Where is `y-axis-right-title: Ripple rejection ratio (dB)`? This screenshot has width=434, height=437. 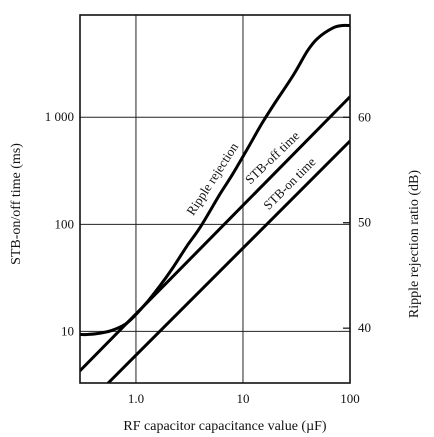
y-axis-right-title: Ripple rejection ratio (dB) is located at coordinates (414, 244).